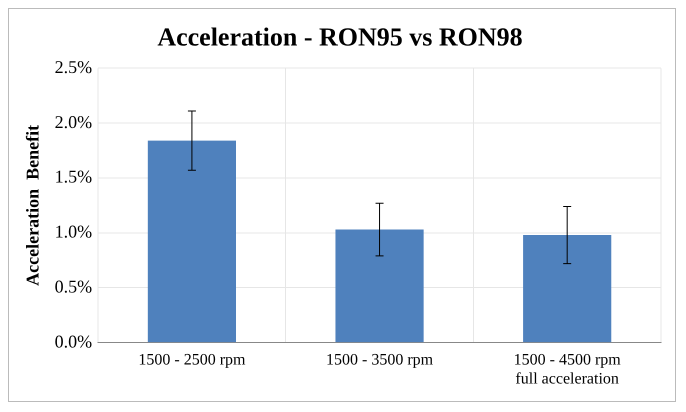 The width and height of the screenshot is (686, 412). What do you see at coordinates (568, 369) in the screenshot?
I see `x-tick-label: 1500 - 4500 rpm full acceleration` at bounding box center [568, 369].